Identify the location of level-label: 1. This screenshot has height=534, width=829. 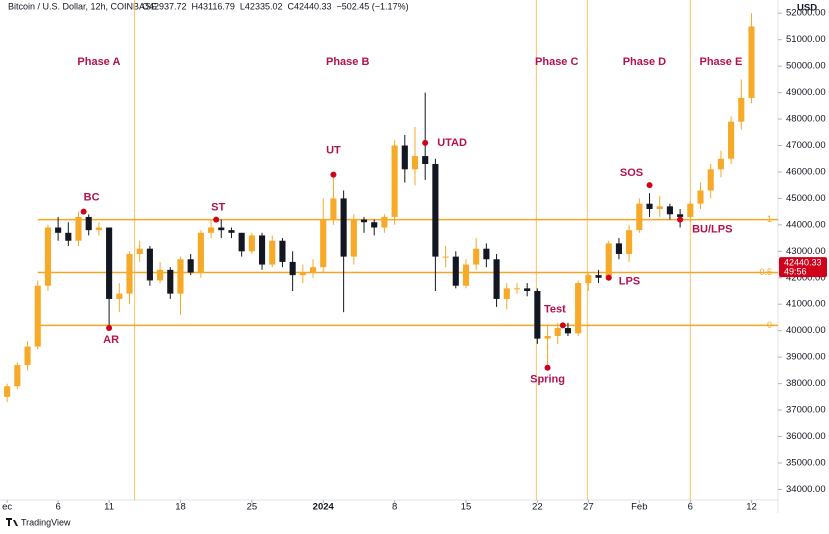
(769, 219).